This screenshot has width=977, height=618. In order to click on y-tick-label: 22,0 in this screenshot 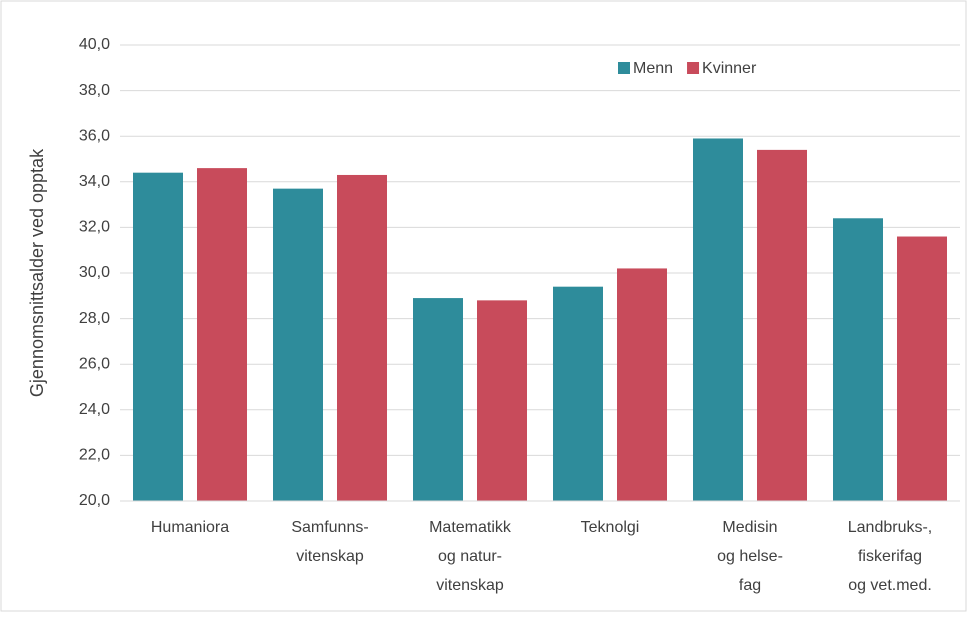, I will do `click(94, 455)`.